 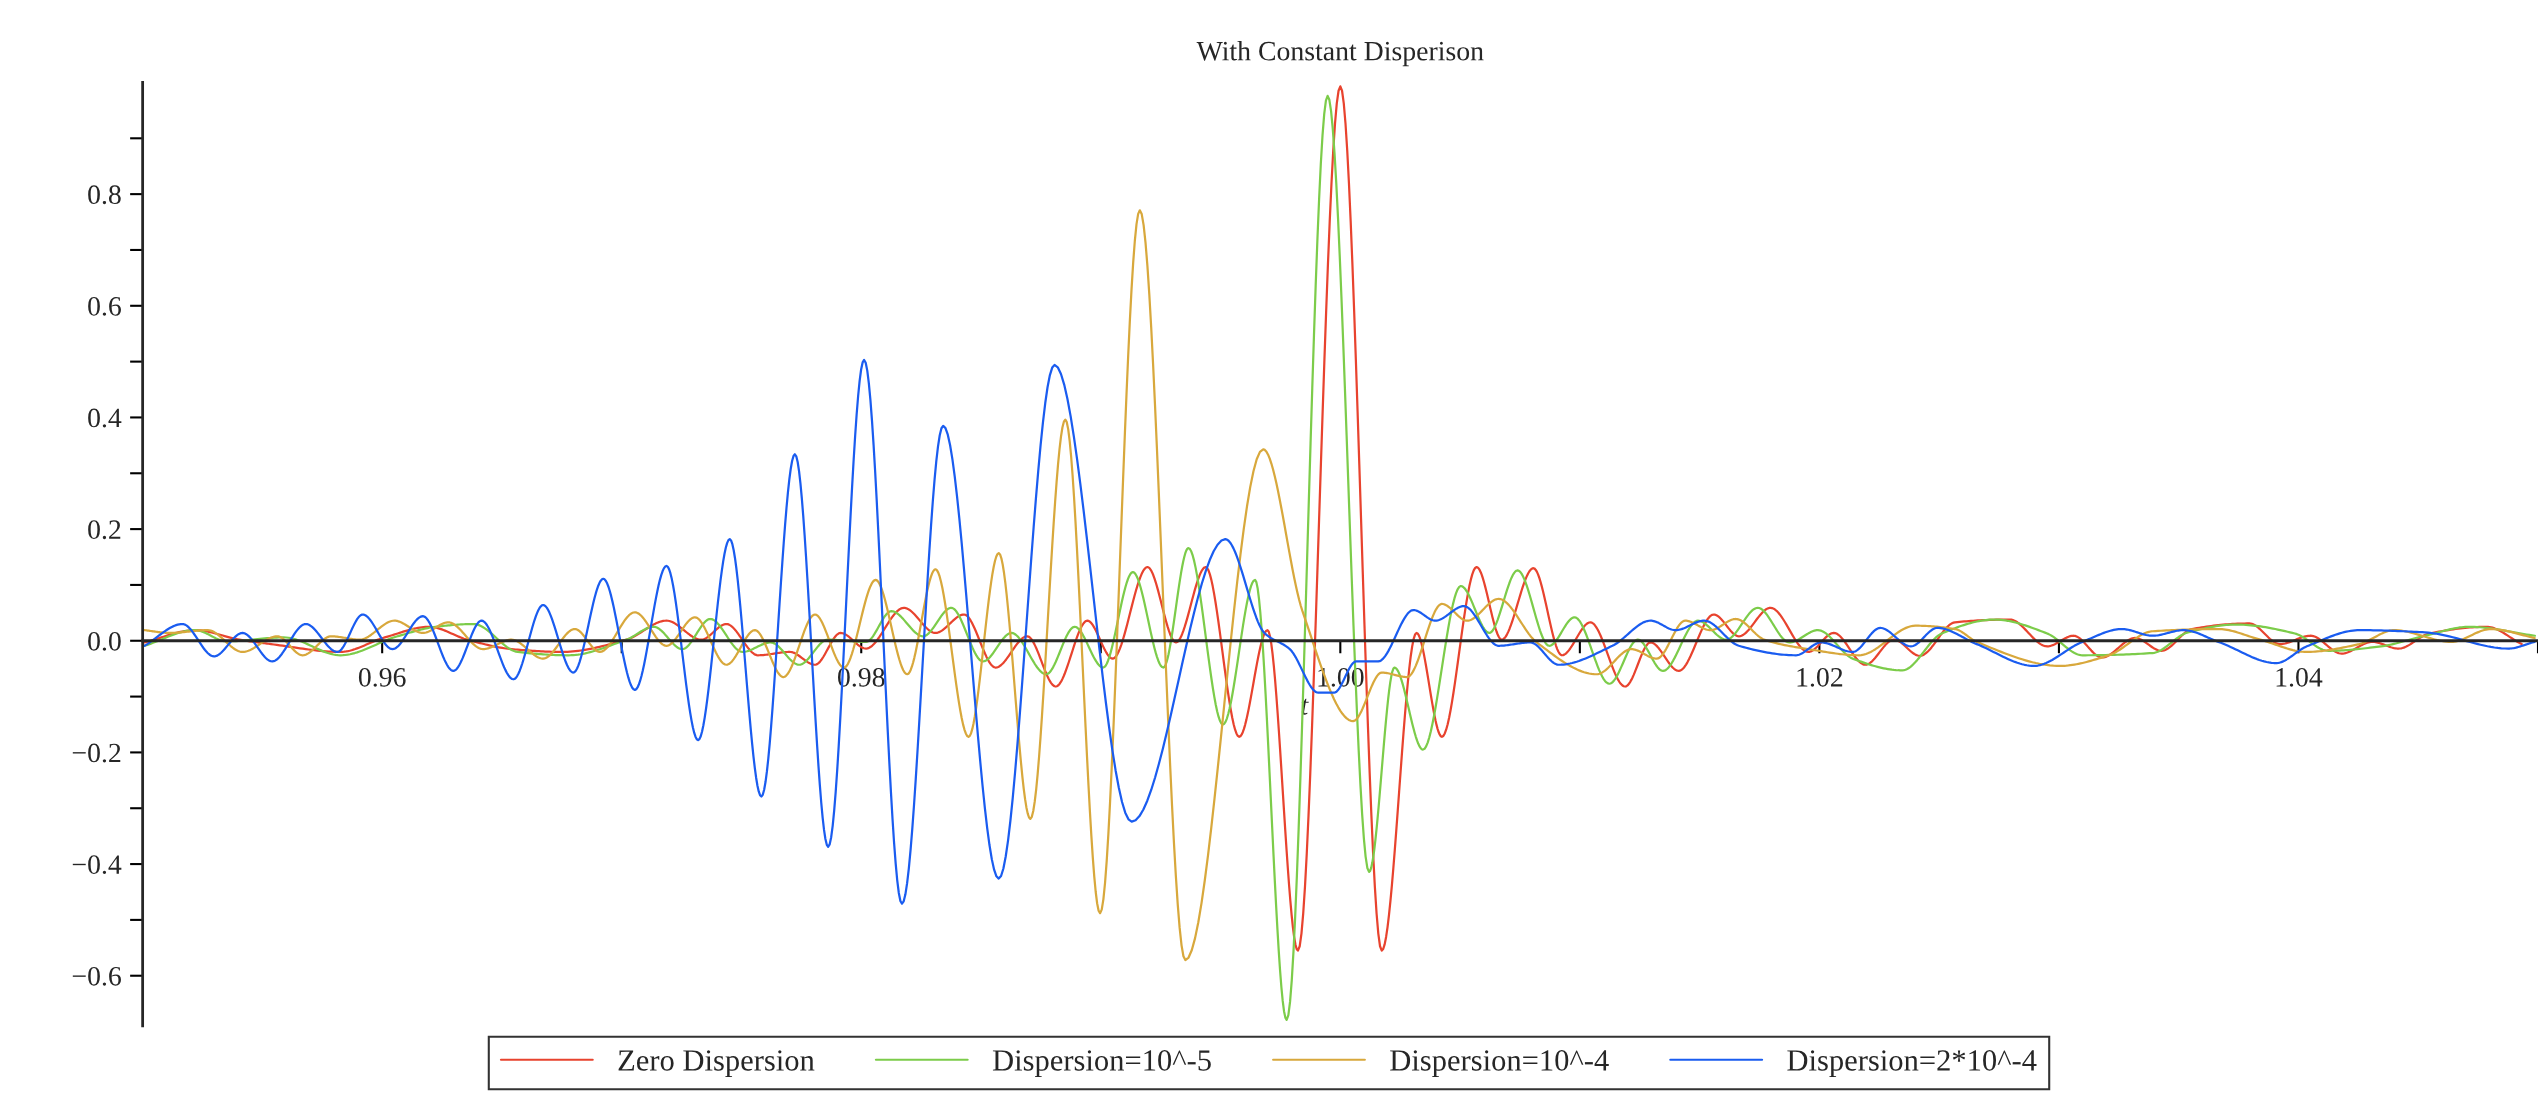 I want to click on legend-label: Zero Dispersion, so click(x=716, y=1063).